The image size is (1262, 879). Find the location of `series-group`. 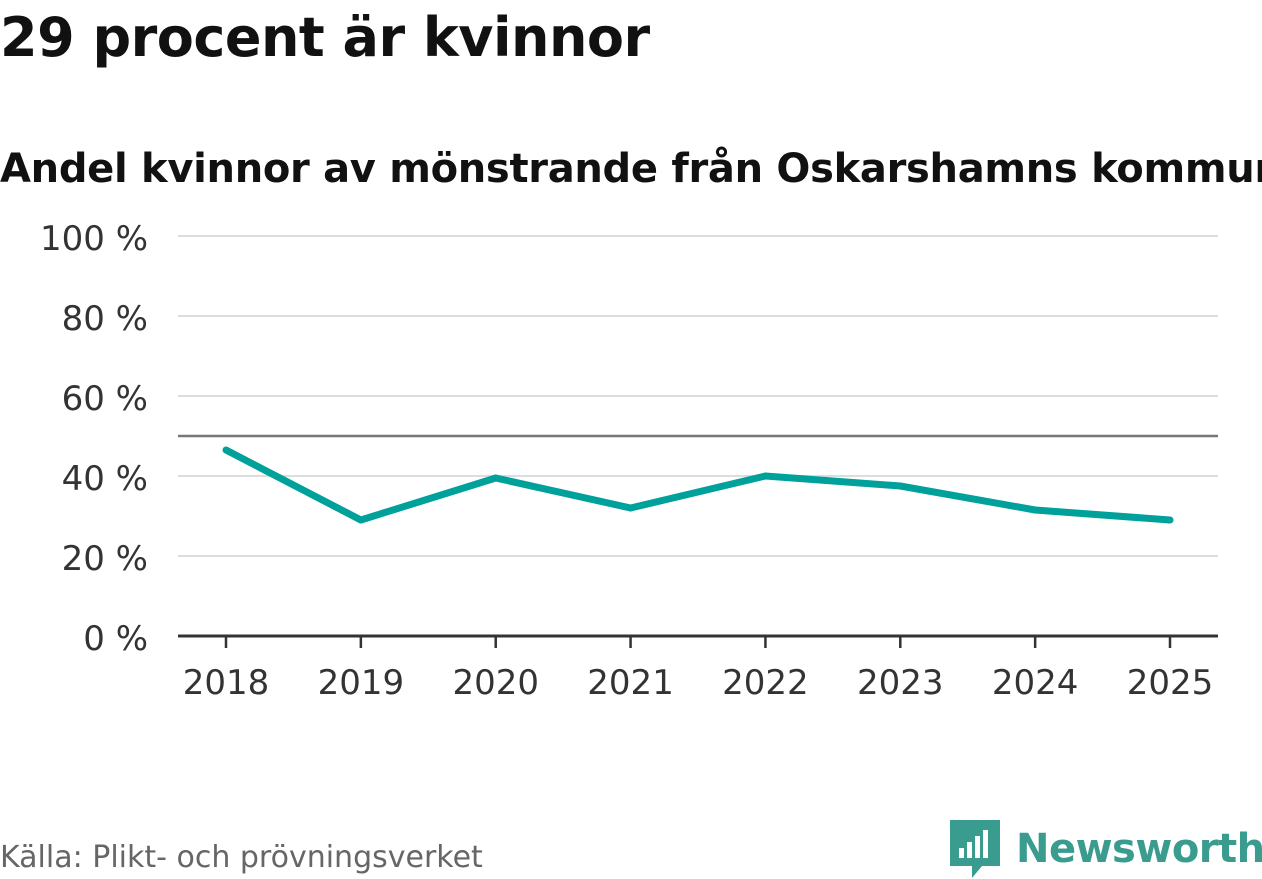

series-group is located at coordinates (698, 485).